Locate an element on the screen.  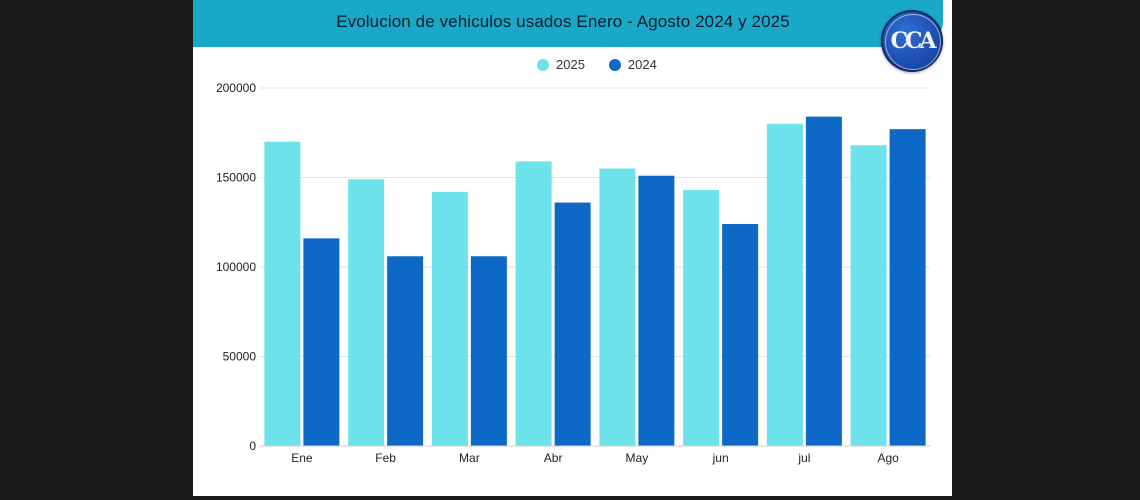
y-tick-label: 100000 is located at coordinates (236, 267).